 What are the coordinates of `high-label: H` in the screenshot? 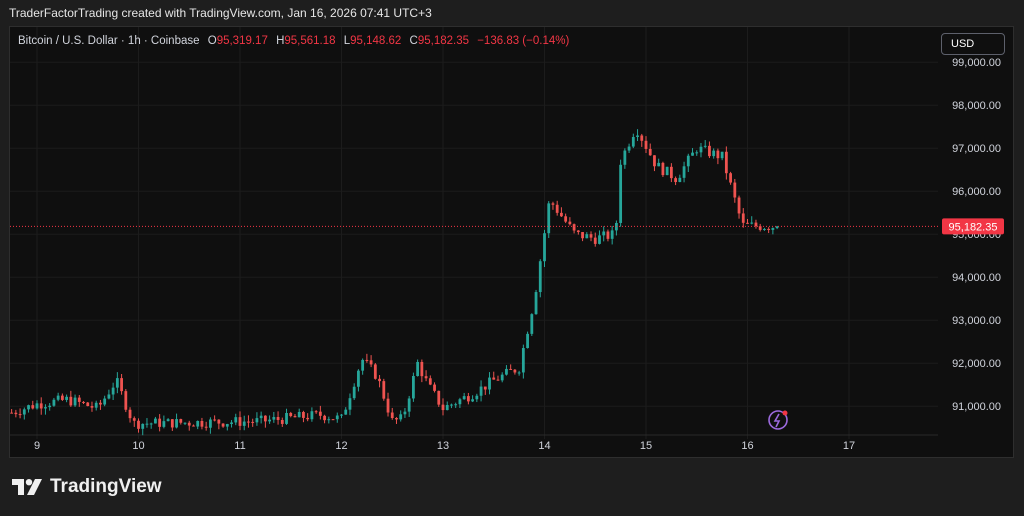 It's located at (280, 41).